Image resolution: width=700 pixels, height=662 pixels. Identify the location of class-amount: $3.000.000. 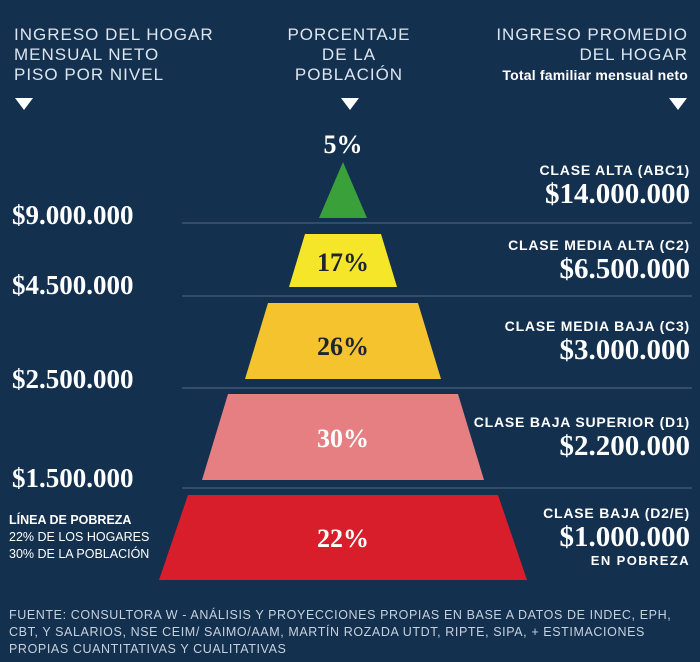
(625, 350).